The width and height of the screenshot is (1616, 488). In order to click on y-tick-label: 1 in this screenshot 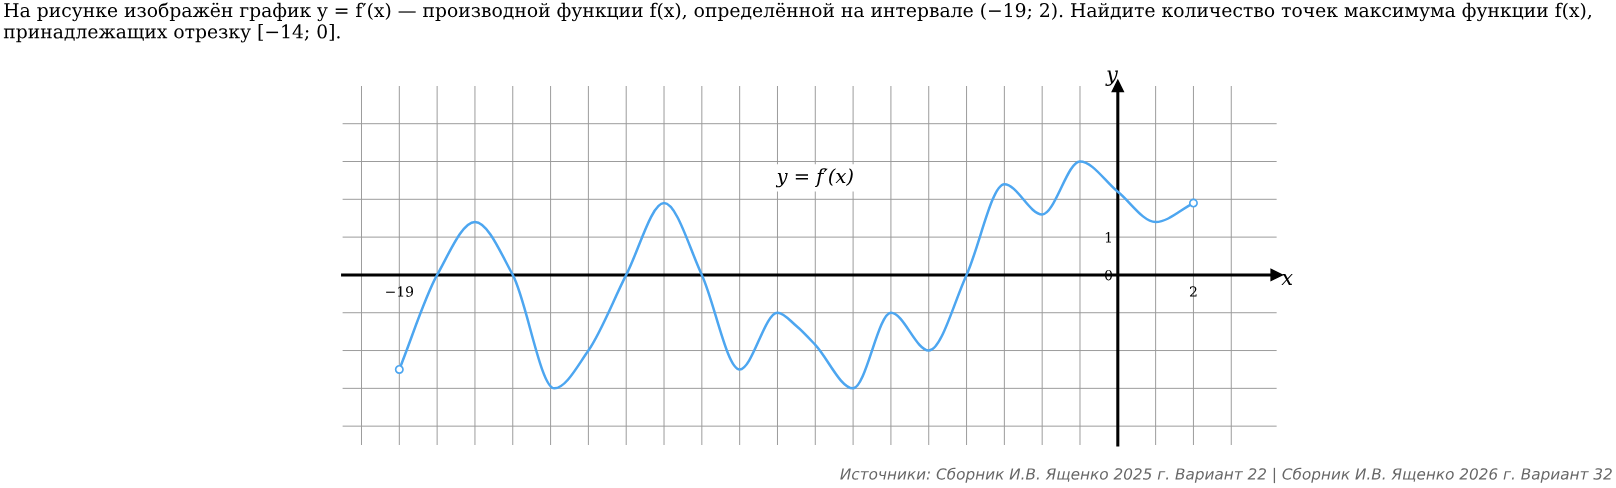, I will do `click(1108, 237)`.